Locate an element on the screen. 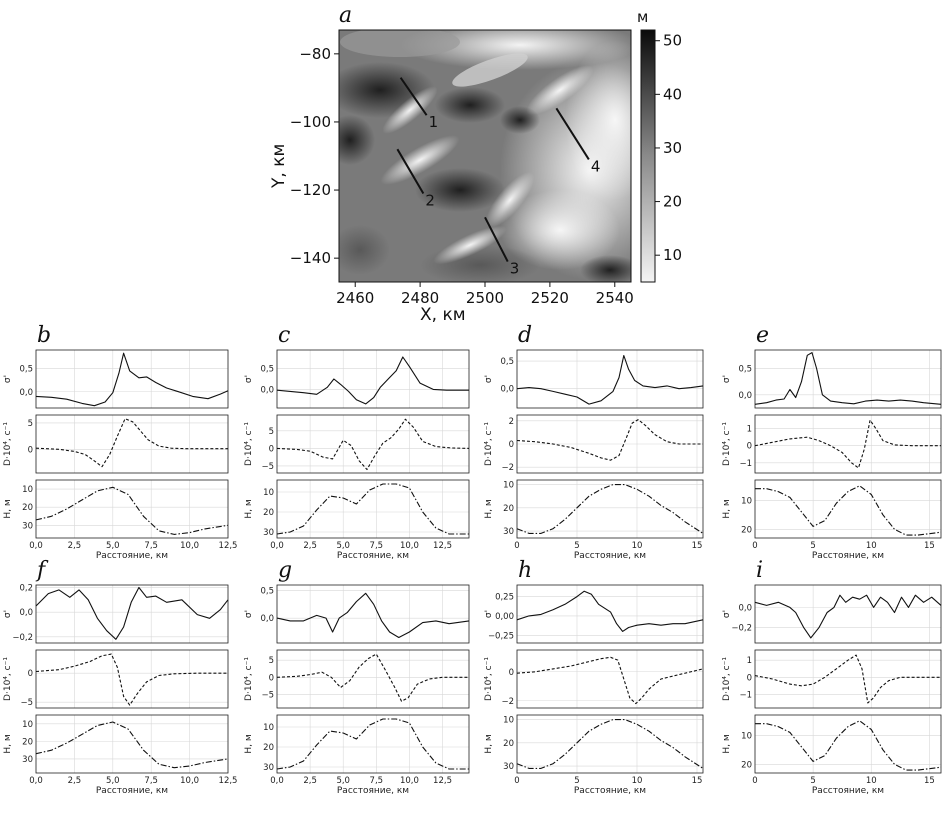  subplot-g-2: 5 0 −5 D·10⁴, с⁻¹ is located at coordinates (357, 679).